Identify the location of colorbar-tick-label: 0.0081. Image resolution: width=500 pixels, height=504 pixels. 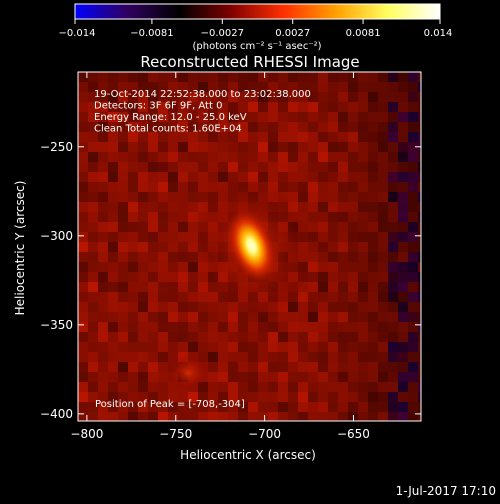
(363, 33).